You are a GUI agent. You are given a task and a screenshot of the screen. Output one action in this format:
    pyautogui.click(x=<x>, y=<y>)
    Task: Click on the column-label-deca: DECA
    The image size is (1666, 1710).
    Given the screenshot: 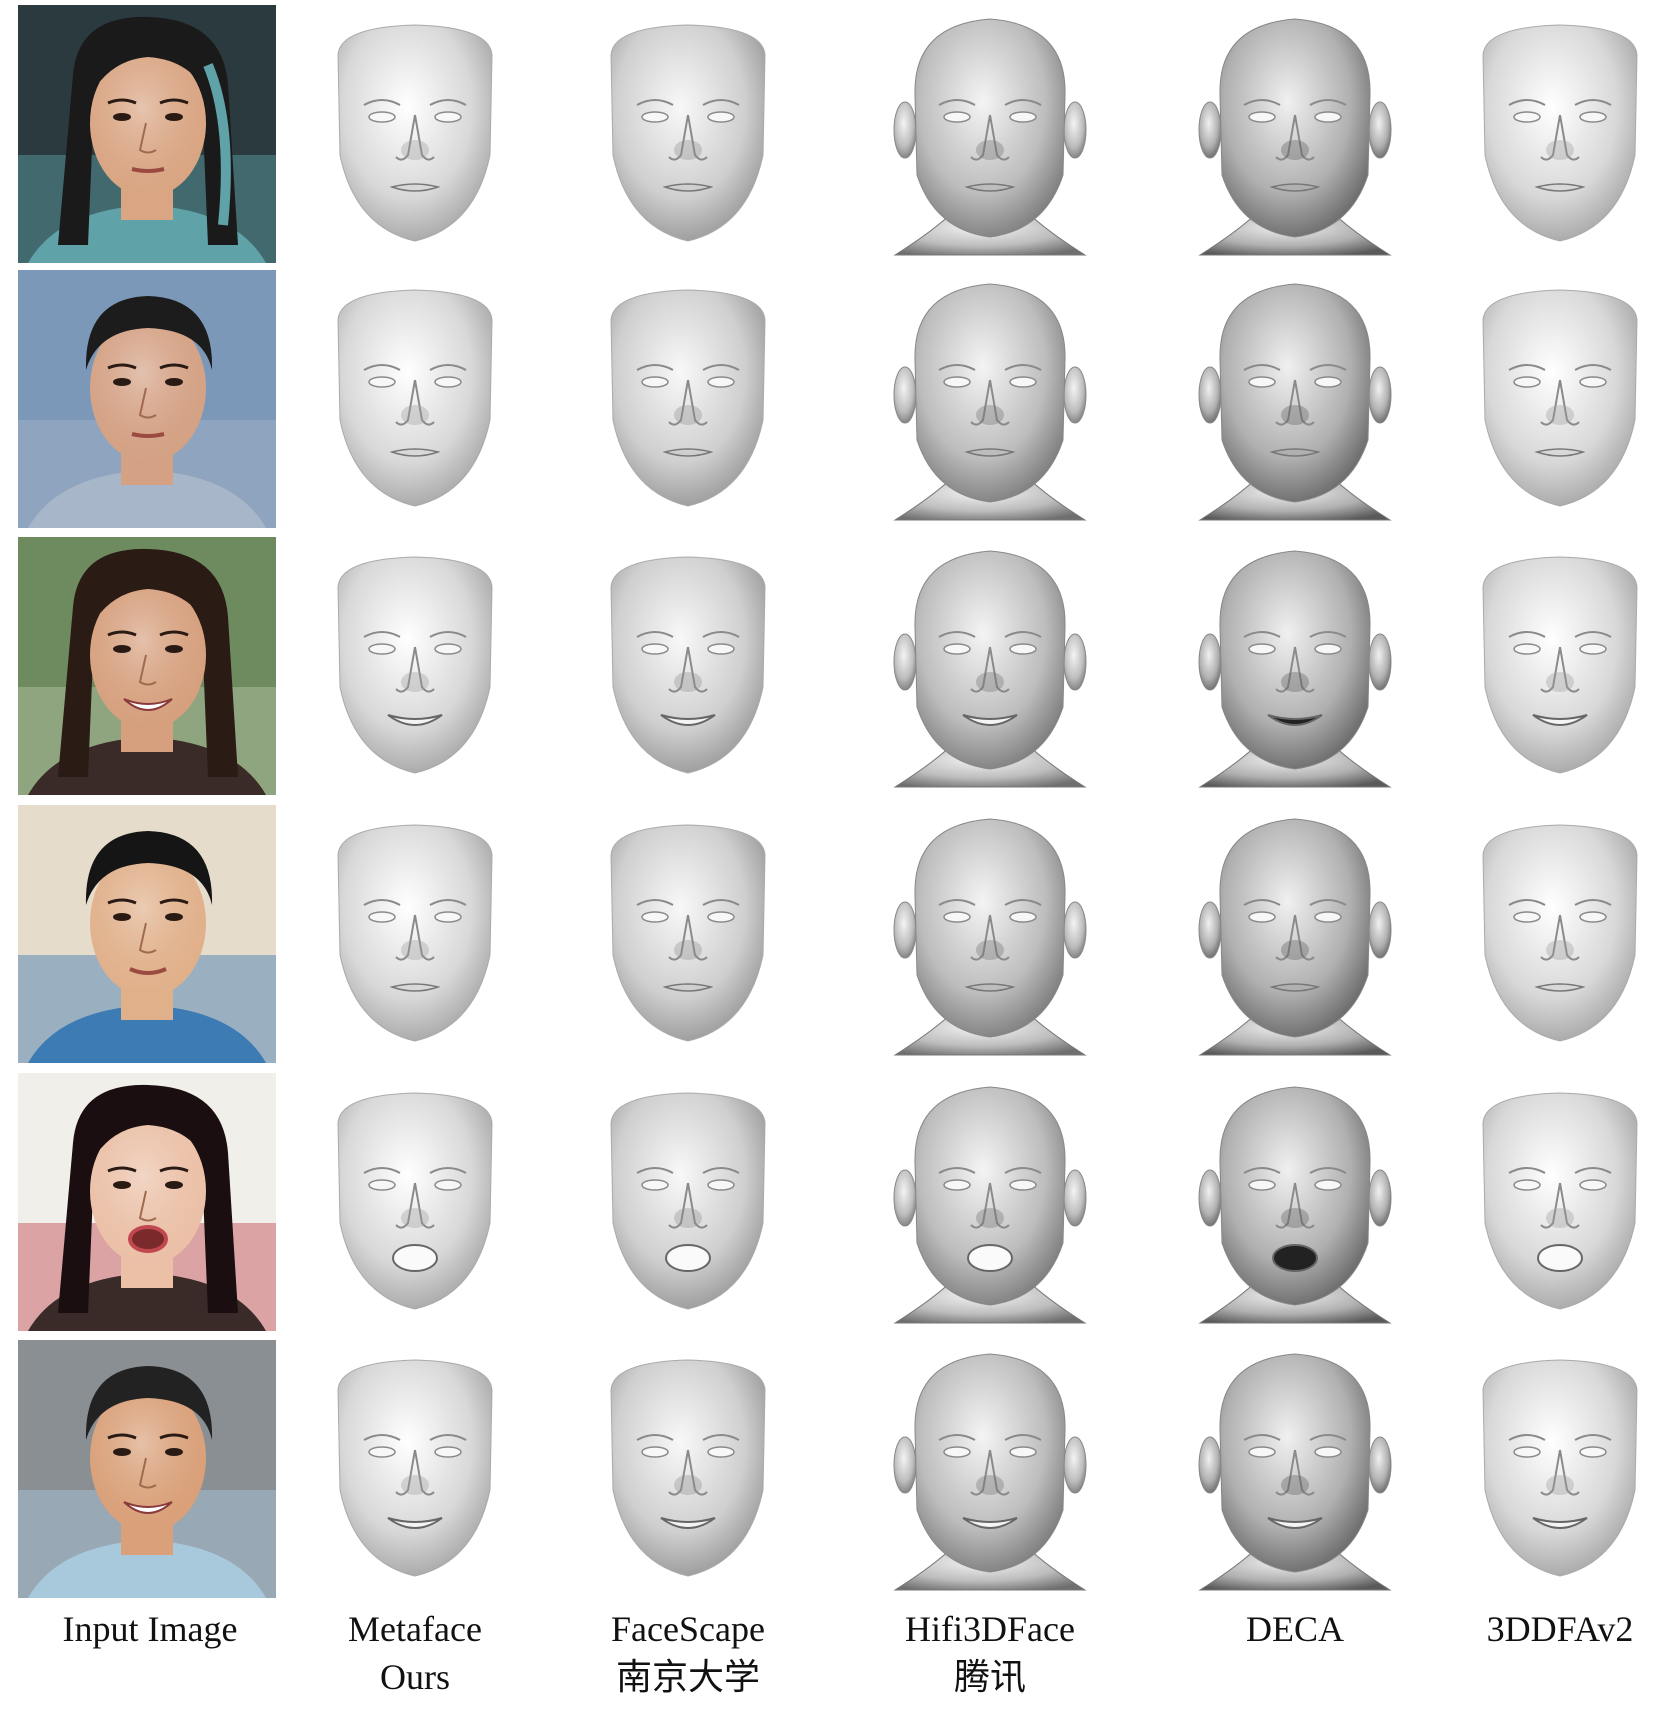 What is the action you would take?
    pyautogui.click(x=1295, y=1629)
    